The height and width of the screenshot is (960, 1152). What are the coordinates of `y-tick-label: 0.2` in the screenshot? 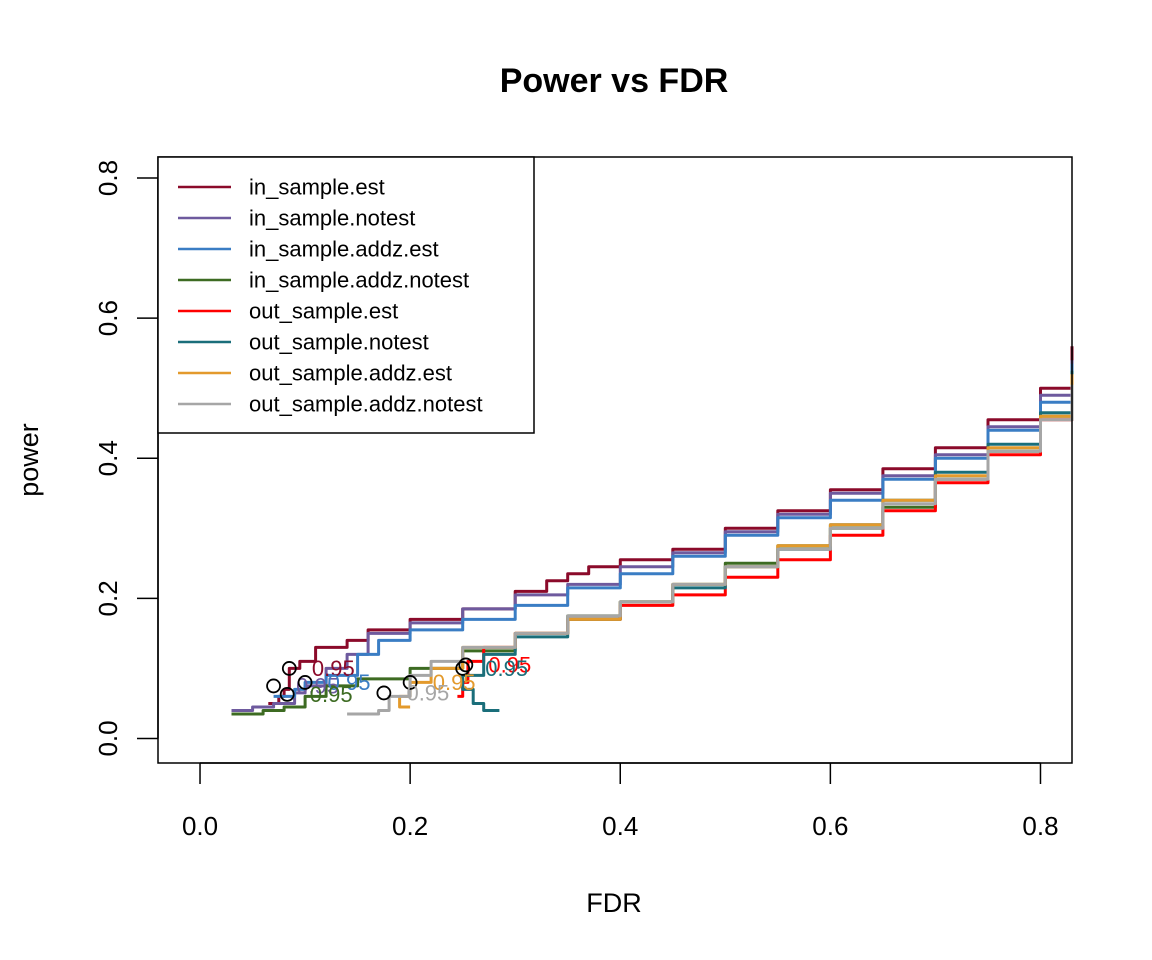 It's located at (108, 598).